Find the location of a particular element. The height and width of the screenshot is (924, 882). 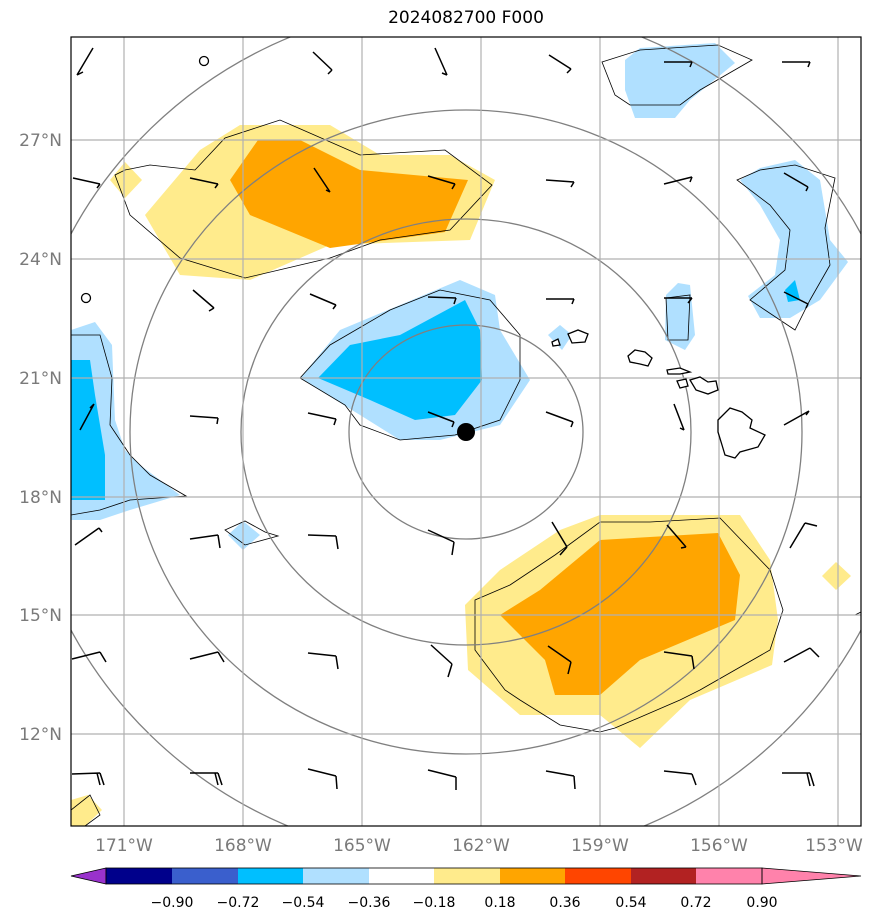

colorbar-extend-high is located at coordinates (811, 876).